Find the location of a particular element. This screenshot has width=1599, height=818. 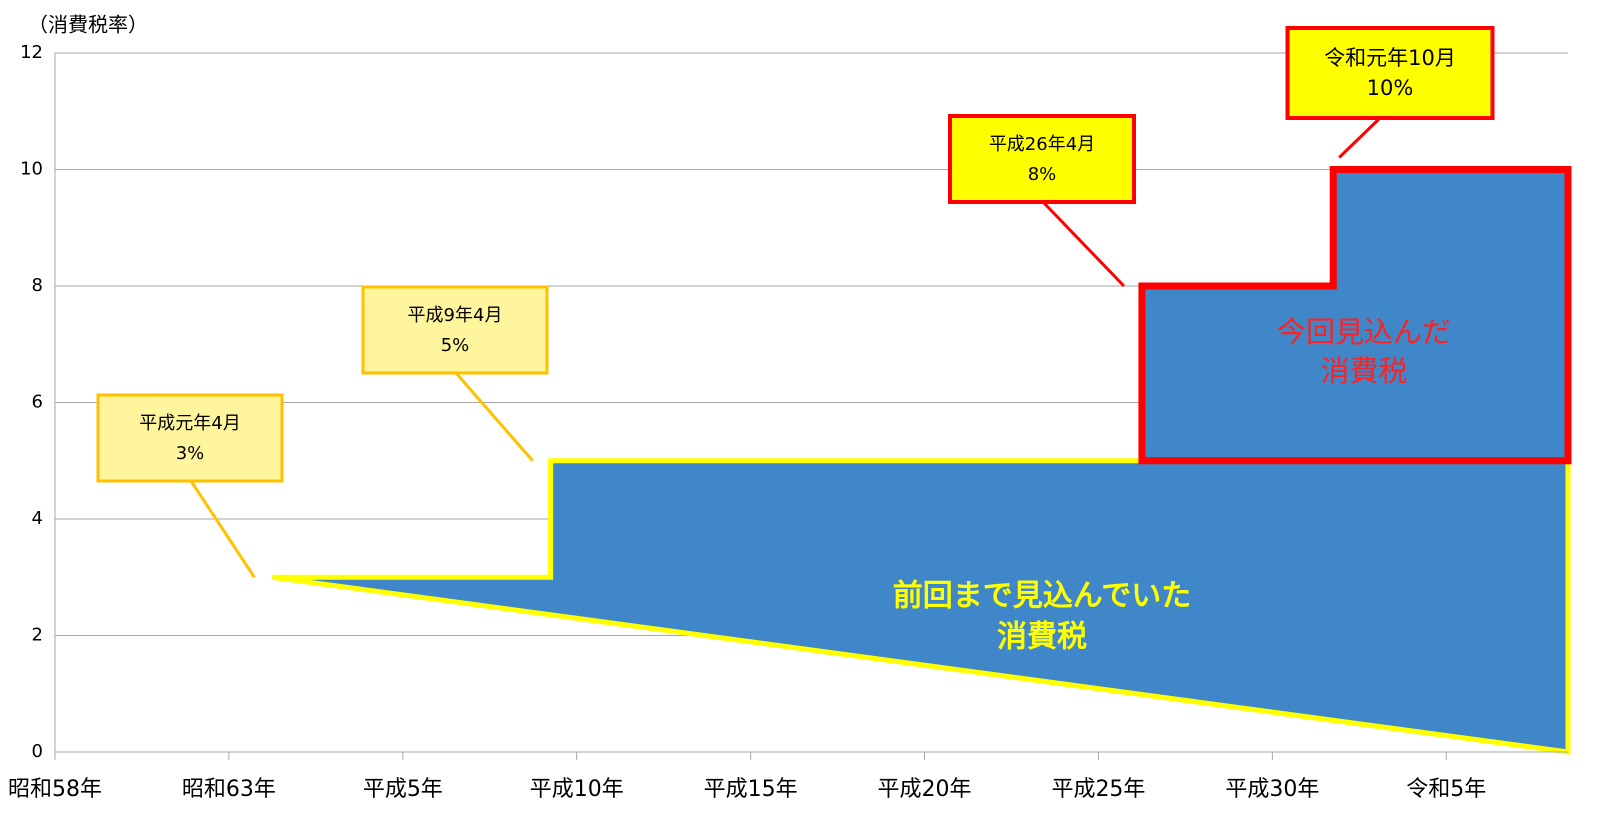

x-tick-label: 平成10年 is located at coordinates (577, 789).